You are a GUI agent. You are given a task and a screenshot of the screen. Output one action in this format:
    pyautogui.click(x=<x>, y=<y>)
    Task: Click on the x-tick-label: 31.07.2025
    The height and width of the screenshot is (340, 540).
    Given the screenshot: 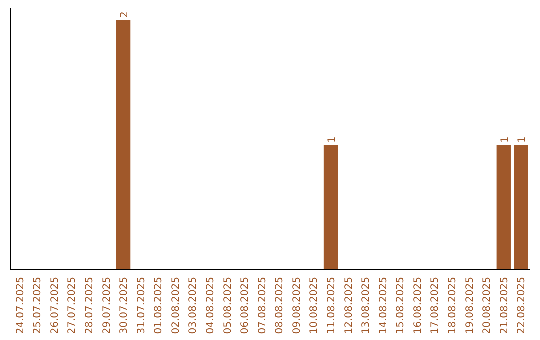 What is the action you would take?
    pyautogui.click(x=142, y=305)
    